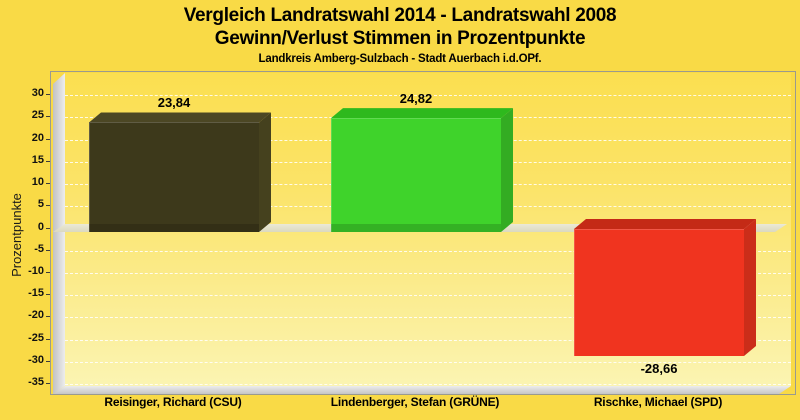  I want to click on x-category-label: Reisinger, Richard (CSU), so click(173, 402).